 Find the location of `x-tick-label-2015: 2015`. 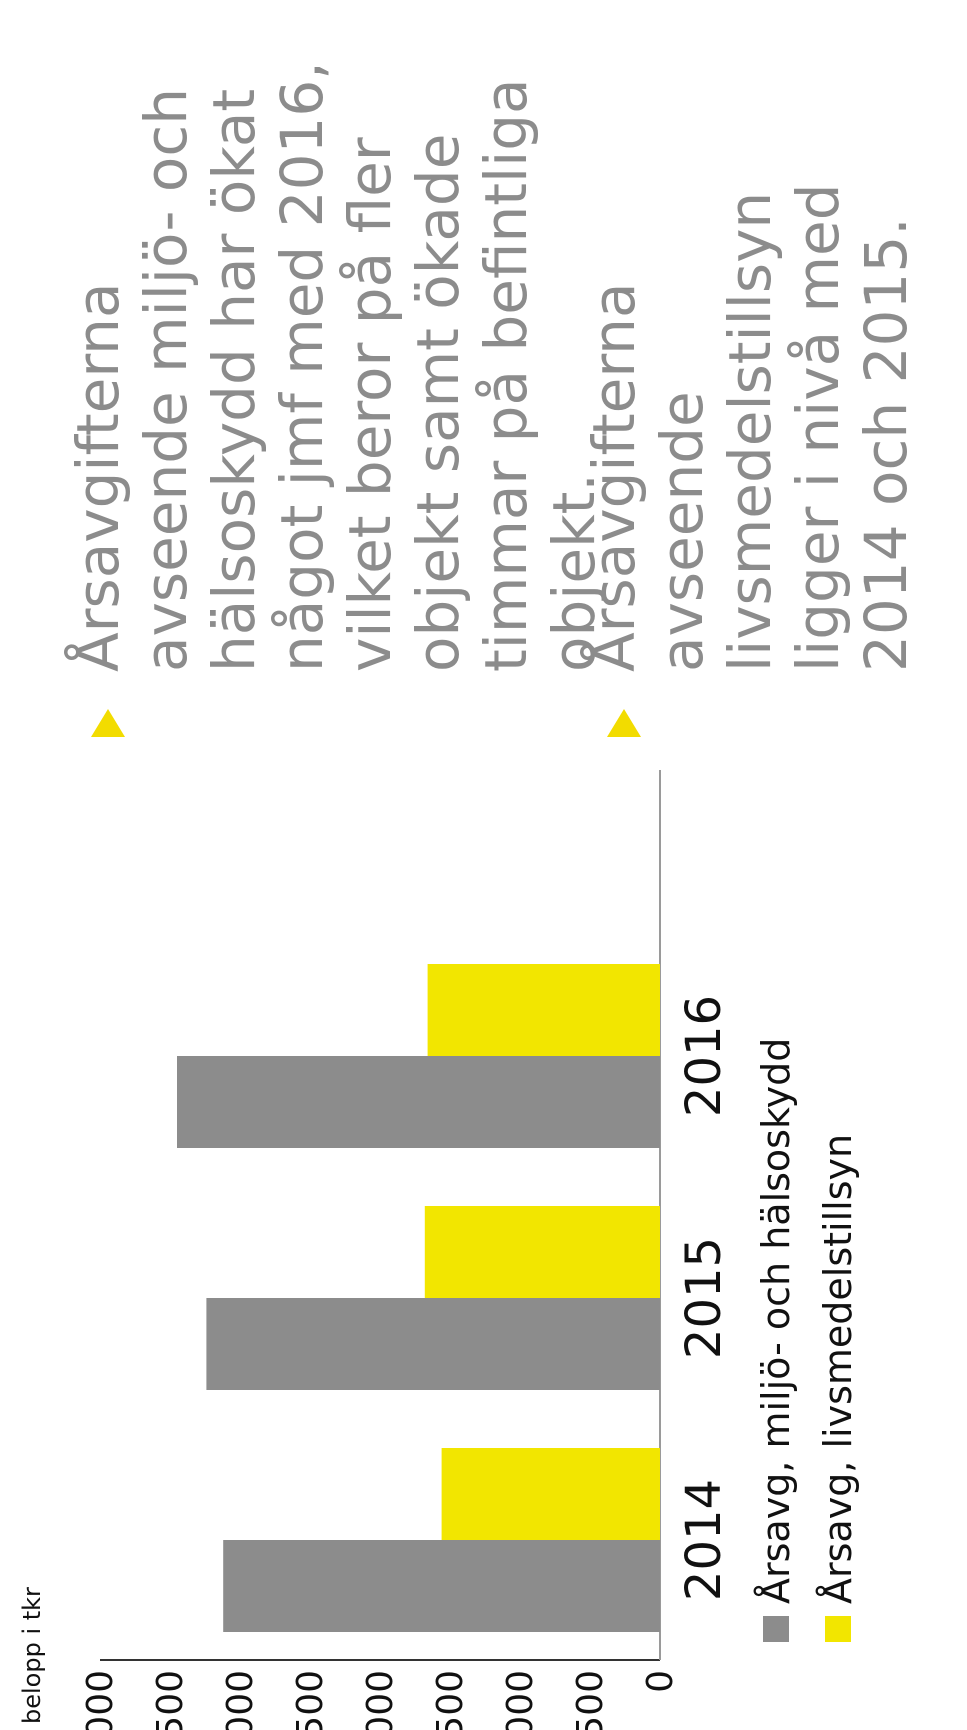

x-tick-label-2015: 2015 is located at coordinates (704, 1298).